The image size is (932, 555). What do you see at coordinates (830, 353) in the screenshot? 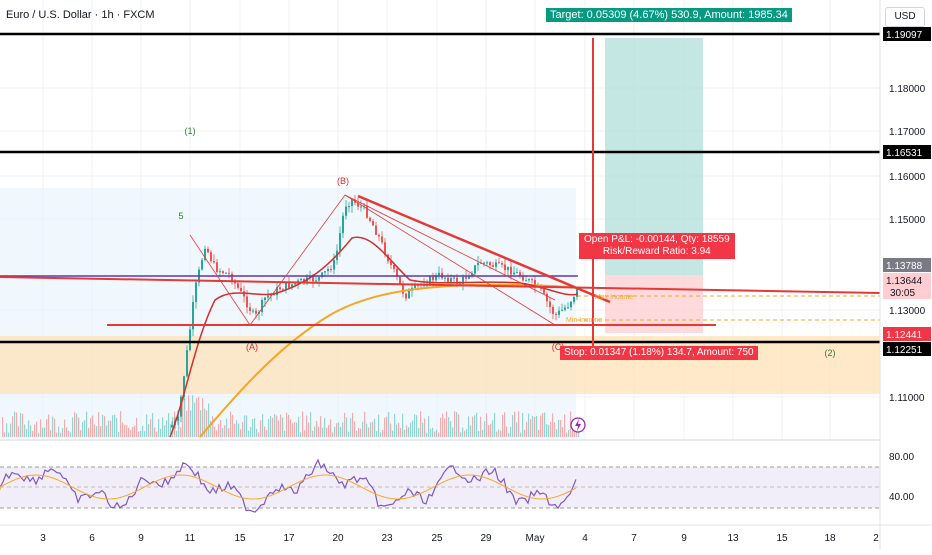
I see `wave-label-2: (2)` at bounding box center [830, 353].